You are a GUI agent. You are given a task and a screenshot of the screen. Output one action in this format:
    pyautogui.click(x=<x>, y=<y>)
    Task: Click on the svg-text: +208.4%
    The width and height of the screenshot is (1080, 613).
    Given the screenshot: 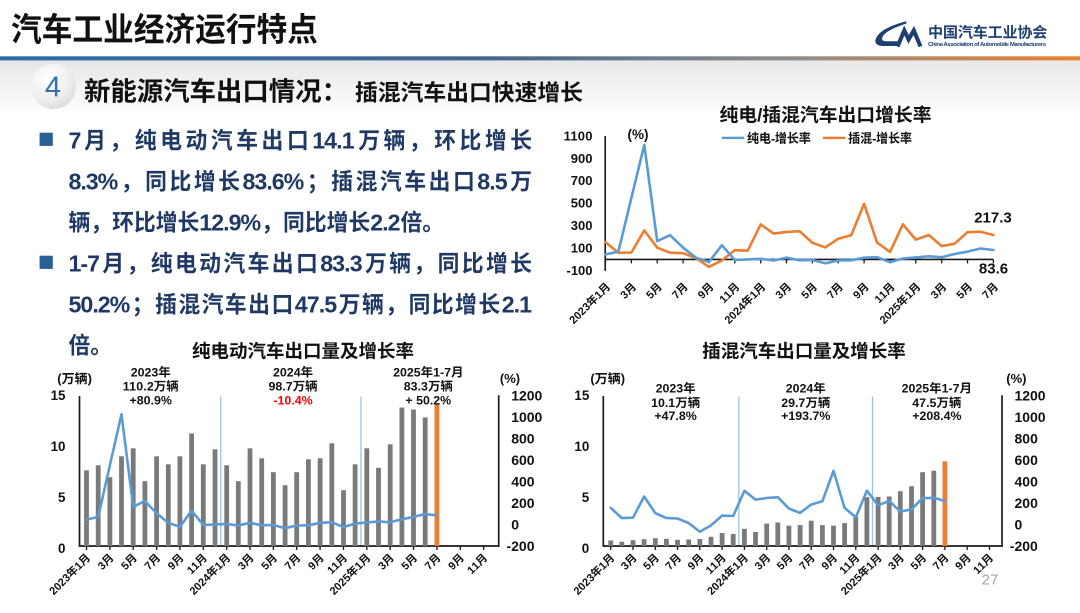 What is the action you would take?
    pyautogui.click(x=936, y=416)
    